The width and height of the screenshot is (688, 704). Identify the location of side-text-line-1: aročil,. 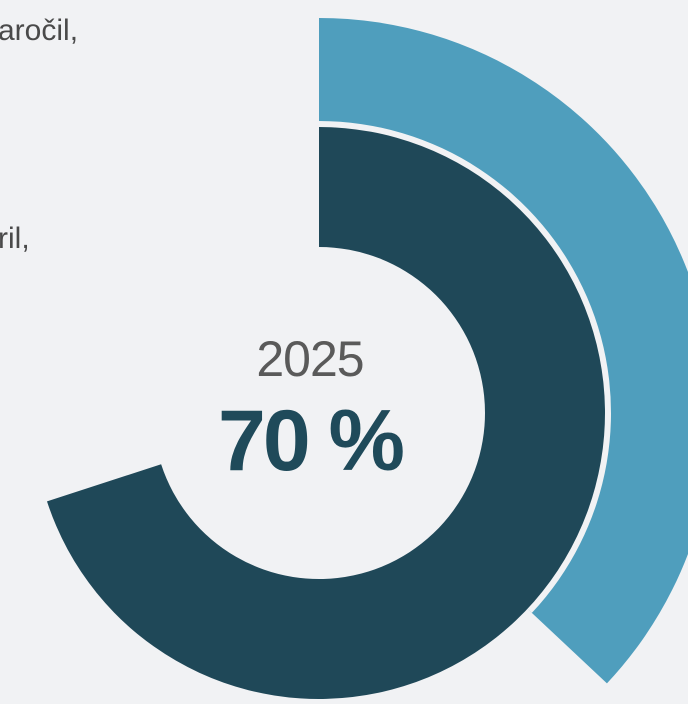
(39, 30).